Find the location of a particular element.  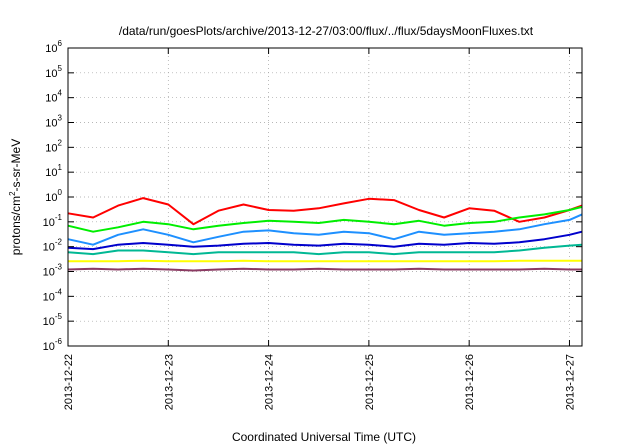

y-tick-label: 10⁴ is located at coordinates (53, 97).